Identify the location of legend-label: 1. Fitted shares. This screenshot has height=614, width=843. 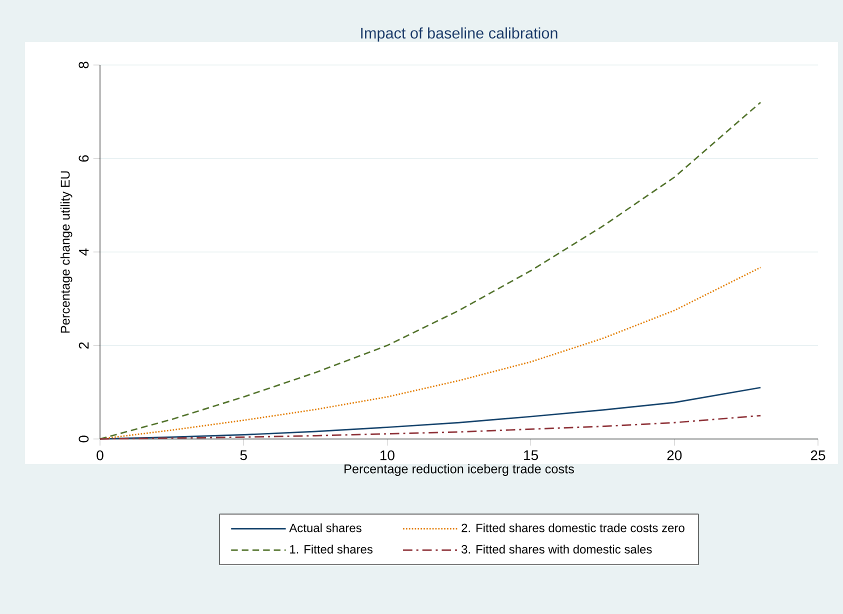
(331, 549).